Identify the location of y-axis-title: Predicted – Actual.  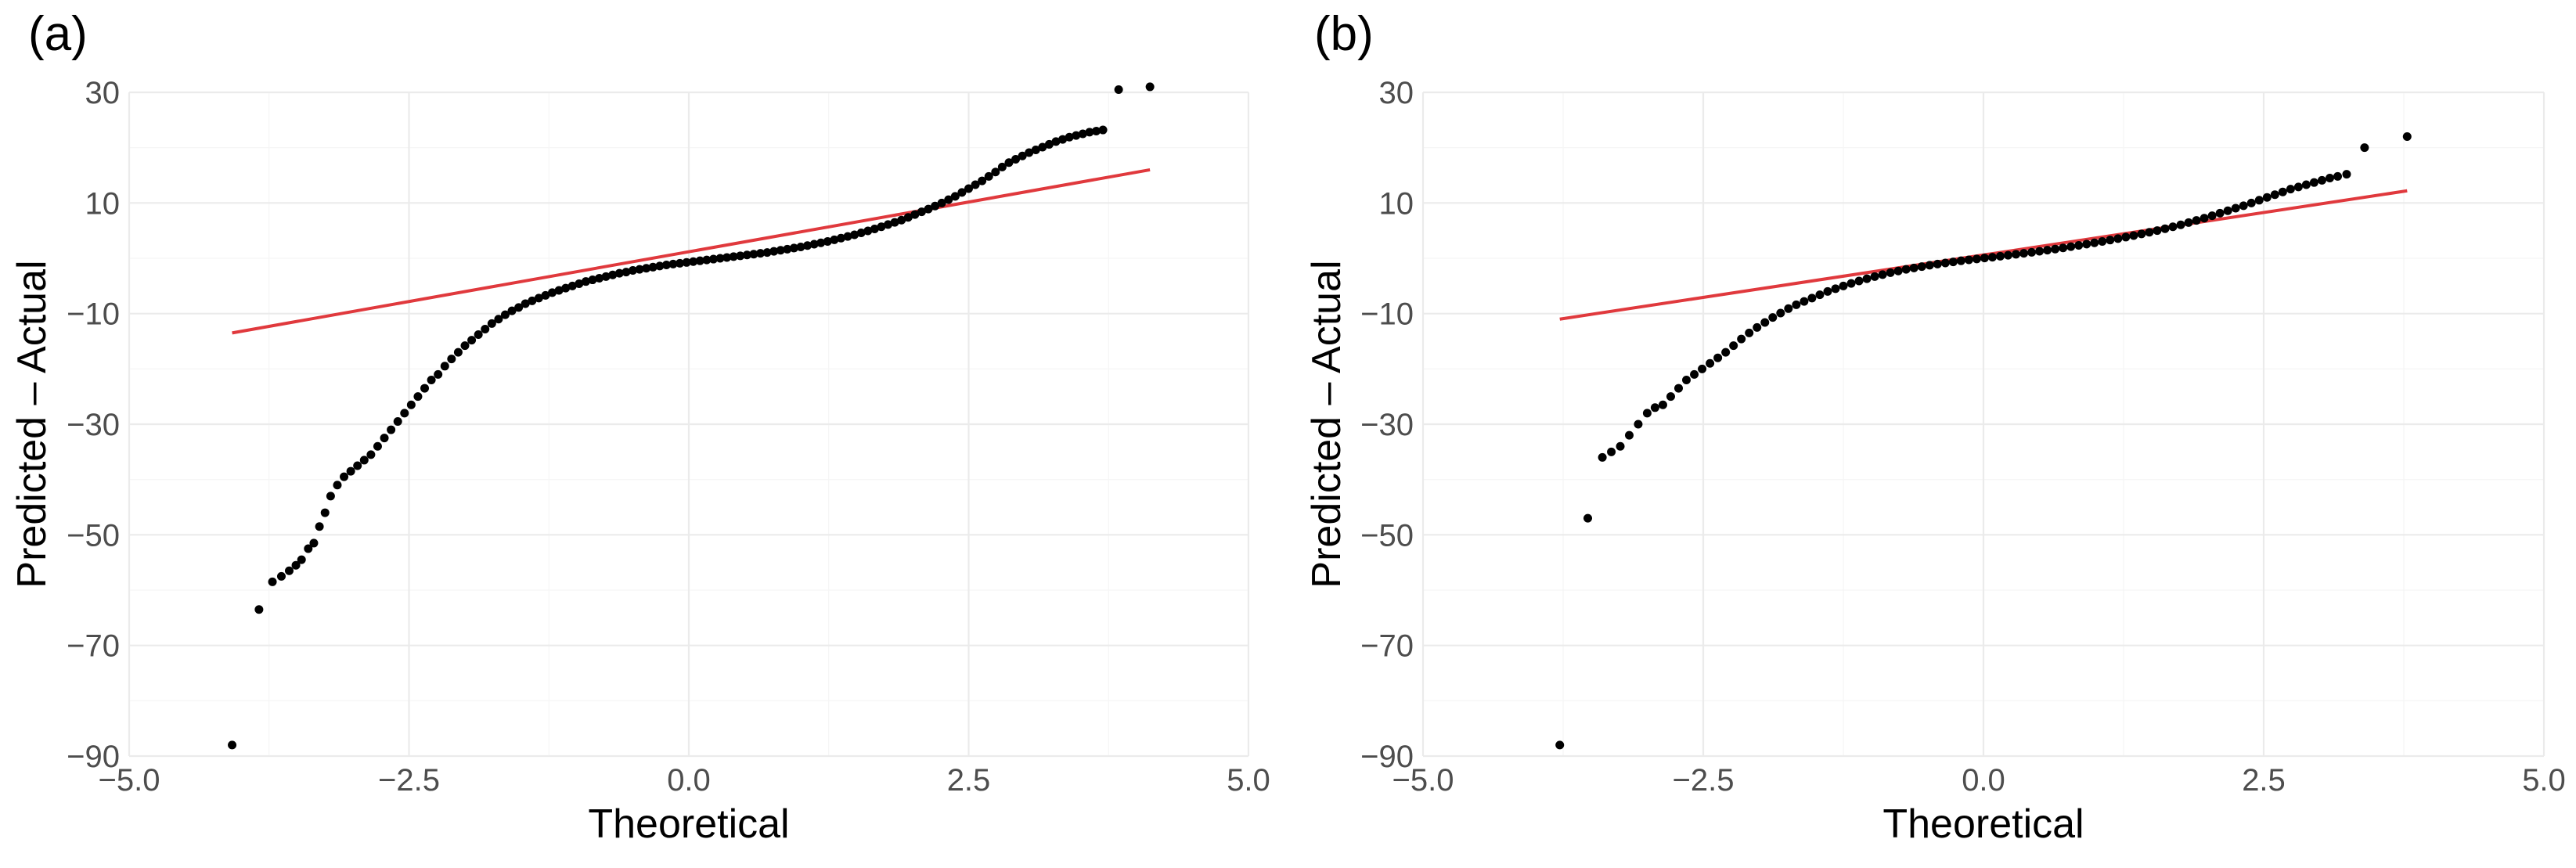
(1326, 424).